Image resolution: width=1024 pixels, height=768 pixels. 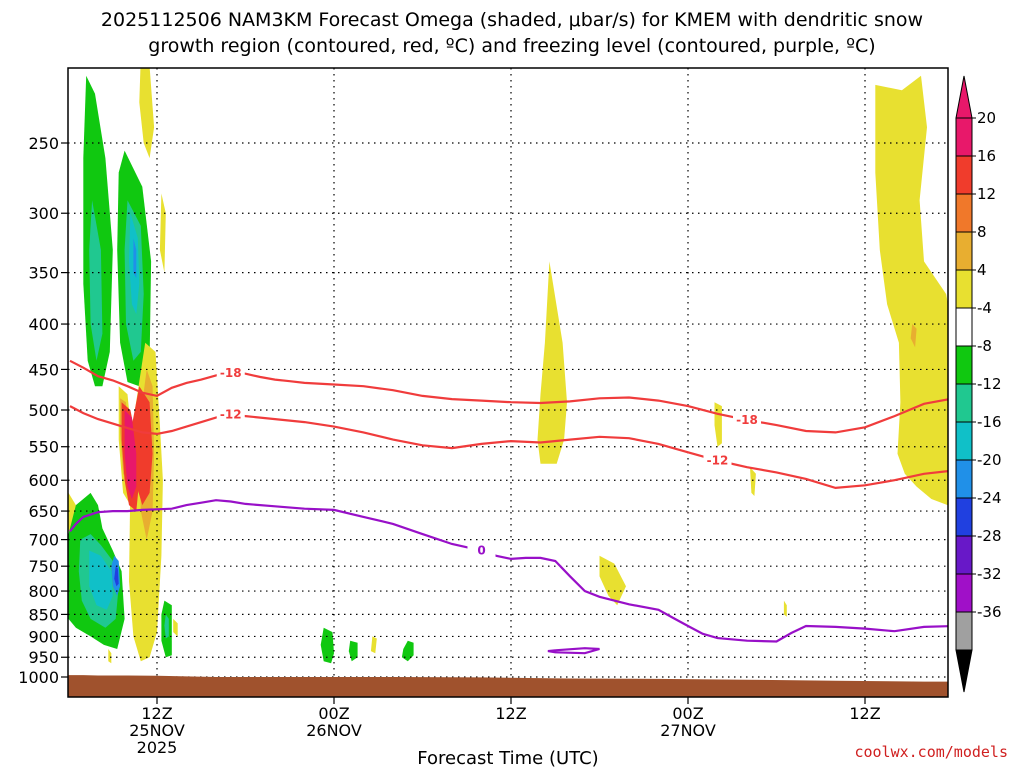 I want to click on contour-label-2-1: -12, so click(x=718, y=460).